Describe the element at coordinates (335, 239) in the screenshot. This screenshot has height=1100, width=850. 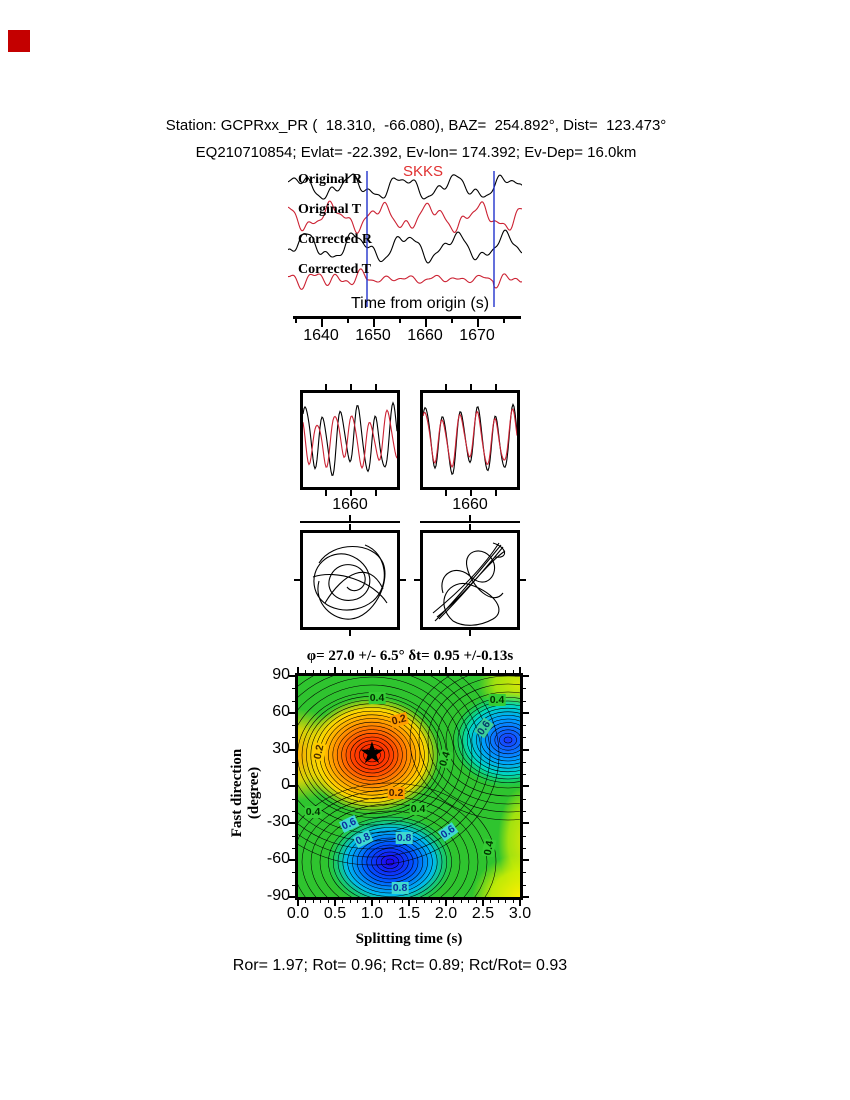
I see `trace-label-corrected-r: Corrected R` at that location.